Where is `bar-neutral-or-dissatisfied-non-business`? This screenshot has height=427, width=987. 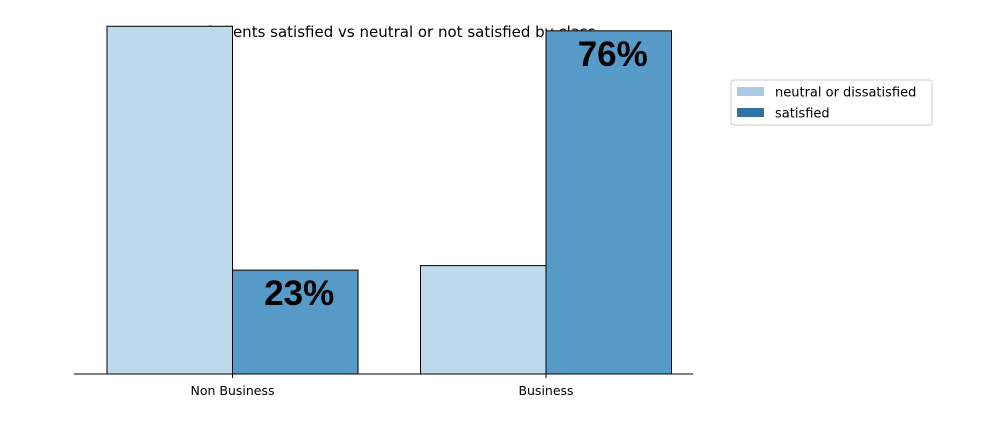
bar-neutral-or-dissatisfied-non-business is located at coordinates (169, 200).